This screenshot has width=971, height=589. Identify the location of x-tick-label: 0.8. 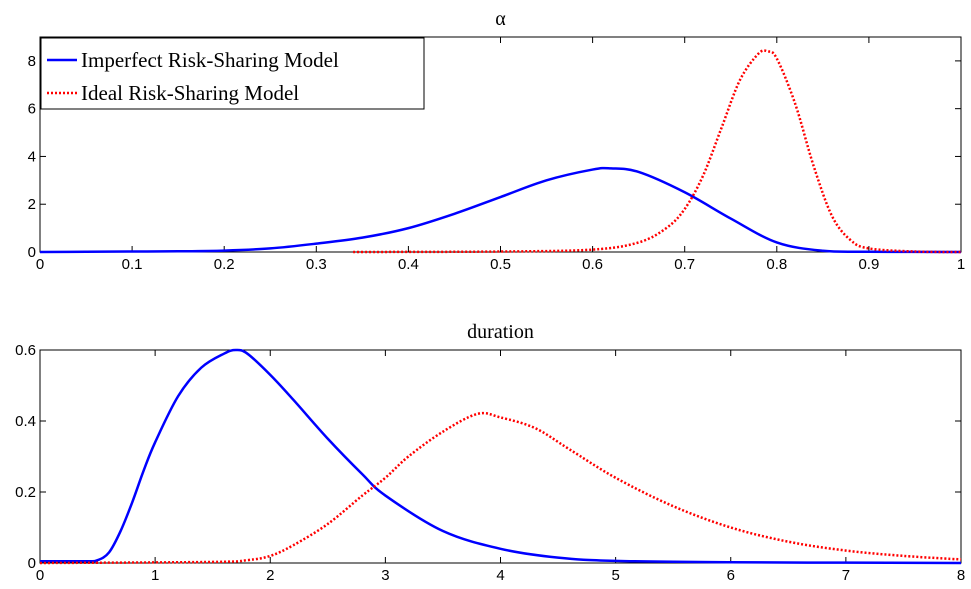
(776, 264).